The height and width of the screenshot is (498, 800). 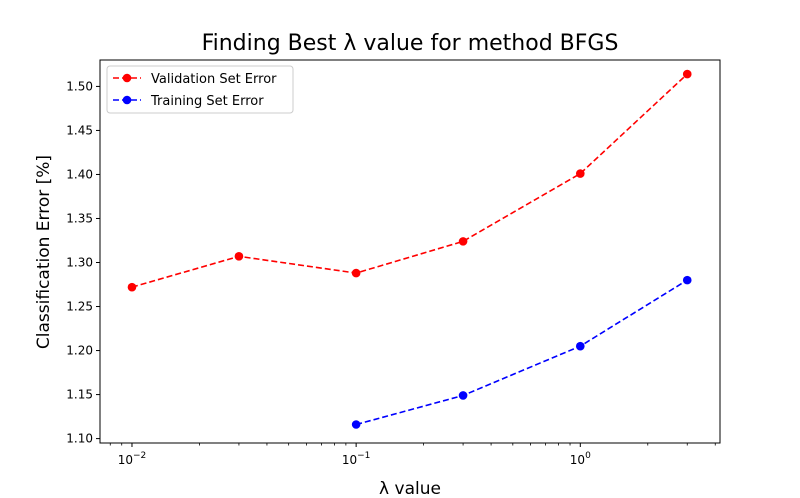 I want to click on chart-title: Finding Best λ value for method BFGS, so click(x=410, y=43).